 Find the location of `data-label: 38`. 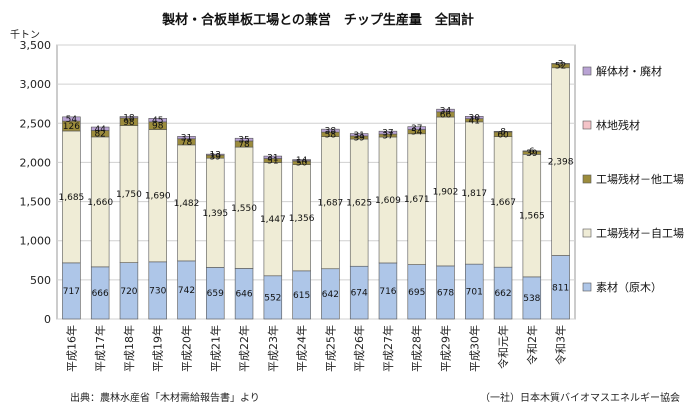

data-label: 38 is located at coordinates (331, 132).